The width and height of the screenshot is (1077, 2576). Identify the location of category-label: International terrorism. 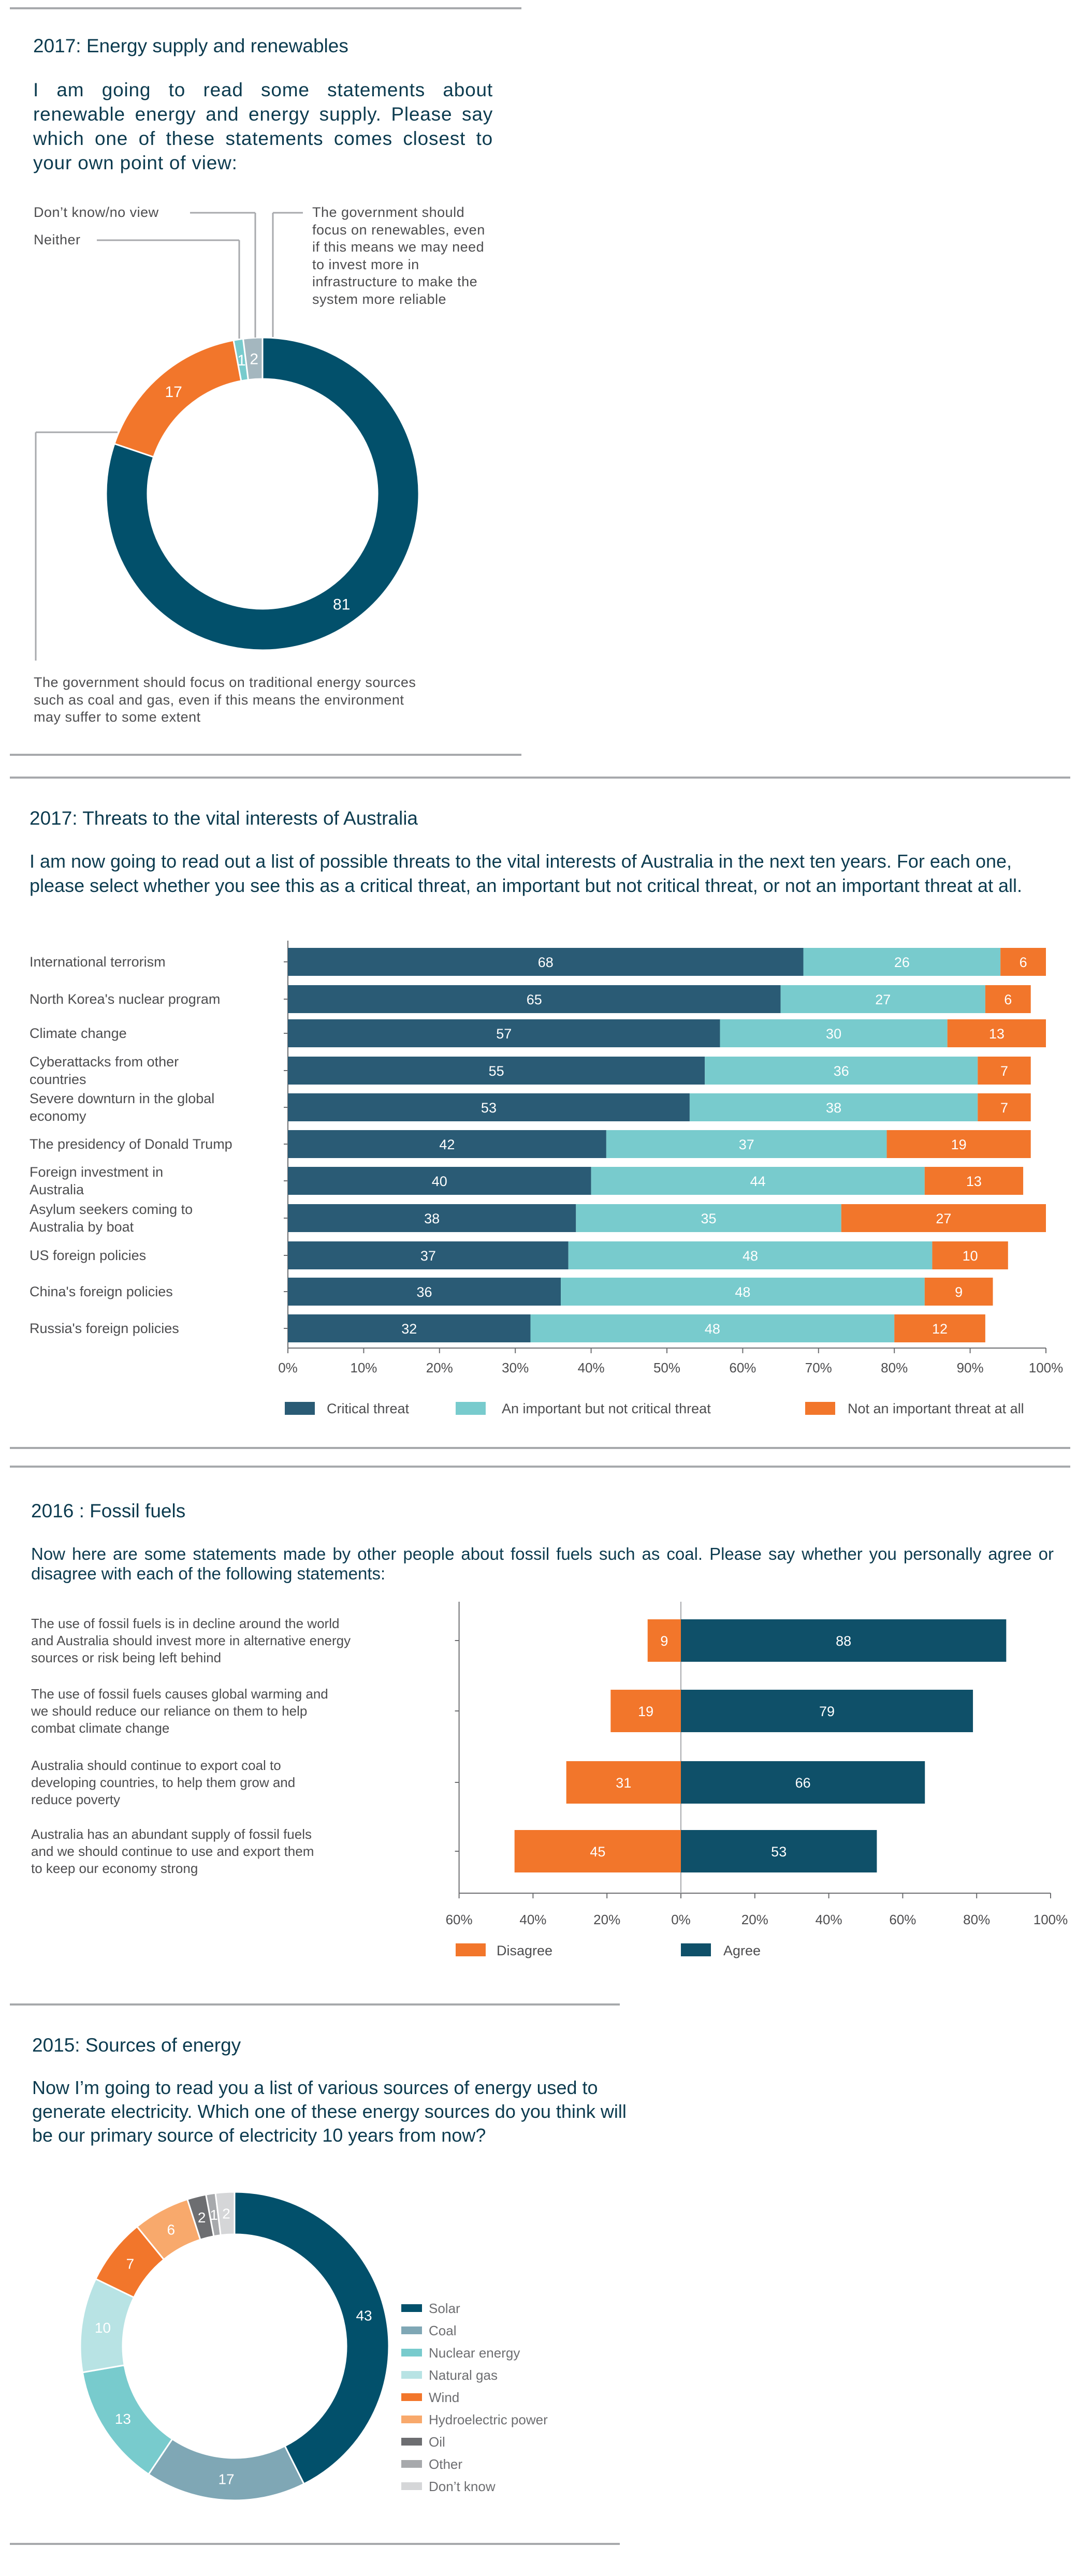
(98, 962).